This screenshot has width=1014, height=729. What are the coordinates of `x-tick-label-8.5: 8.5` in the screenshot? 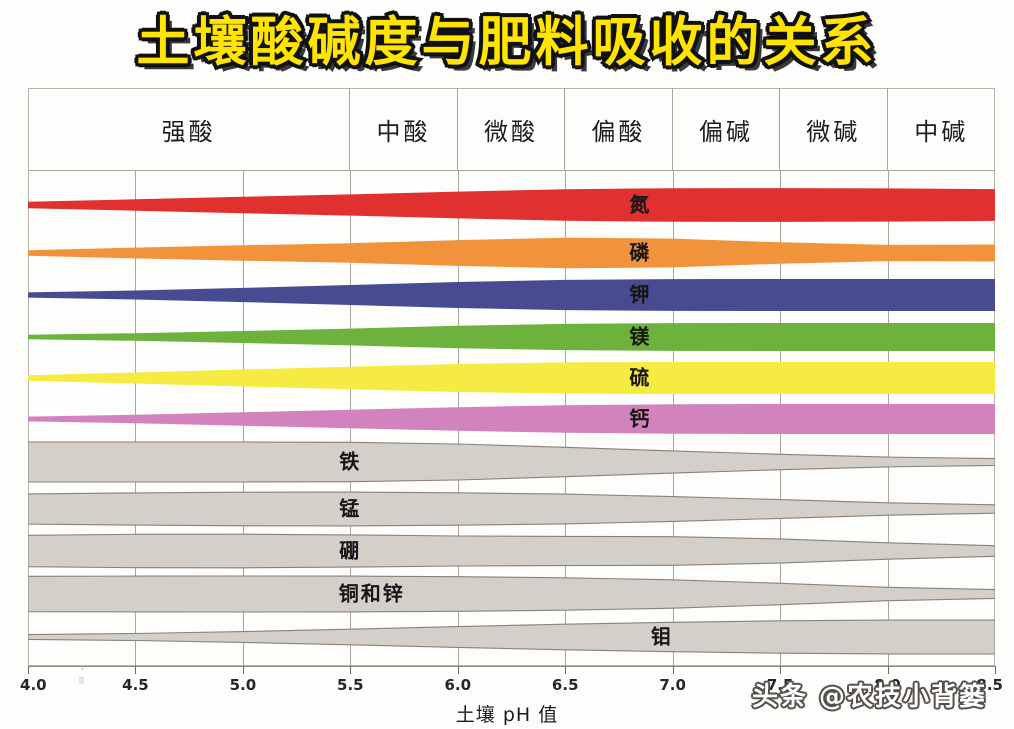 It's located at (989, 685).